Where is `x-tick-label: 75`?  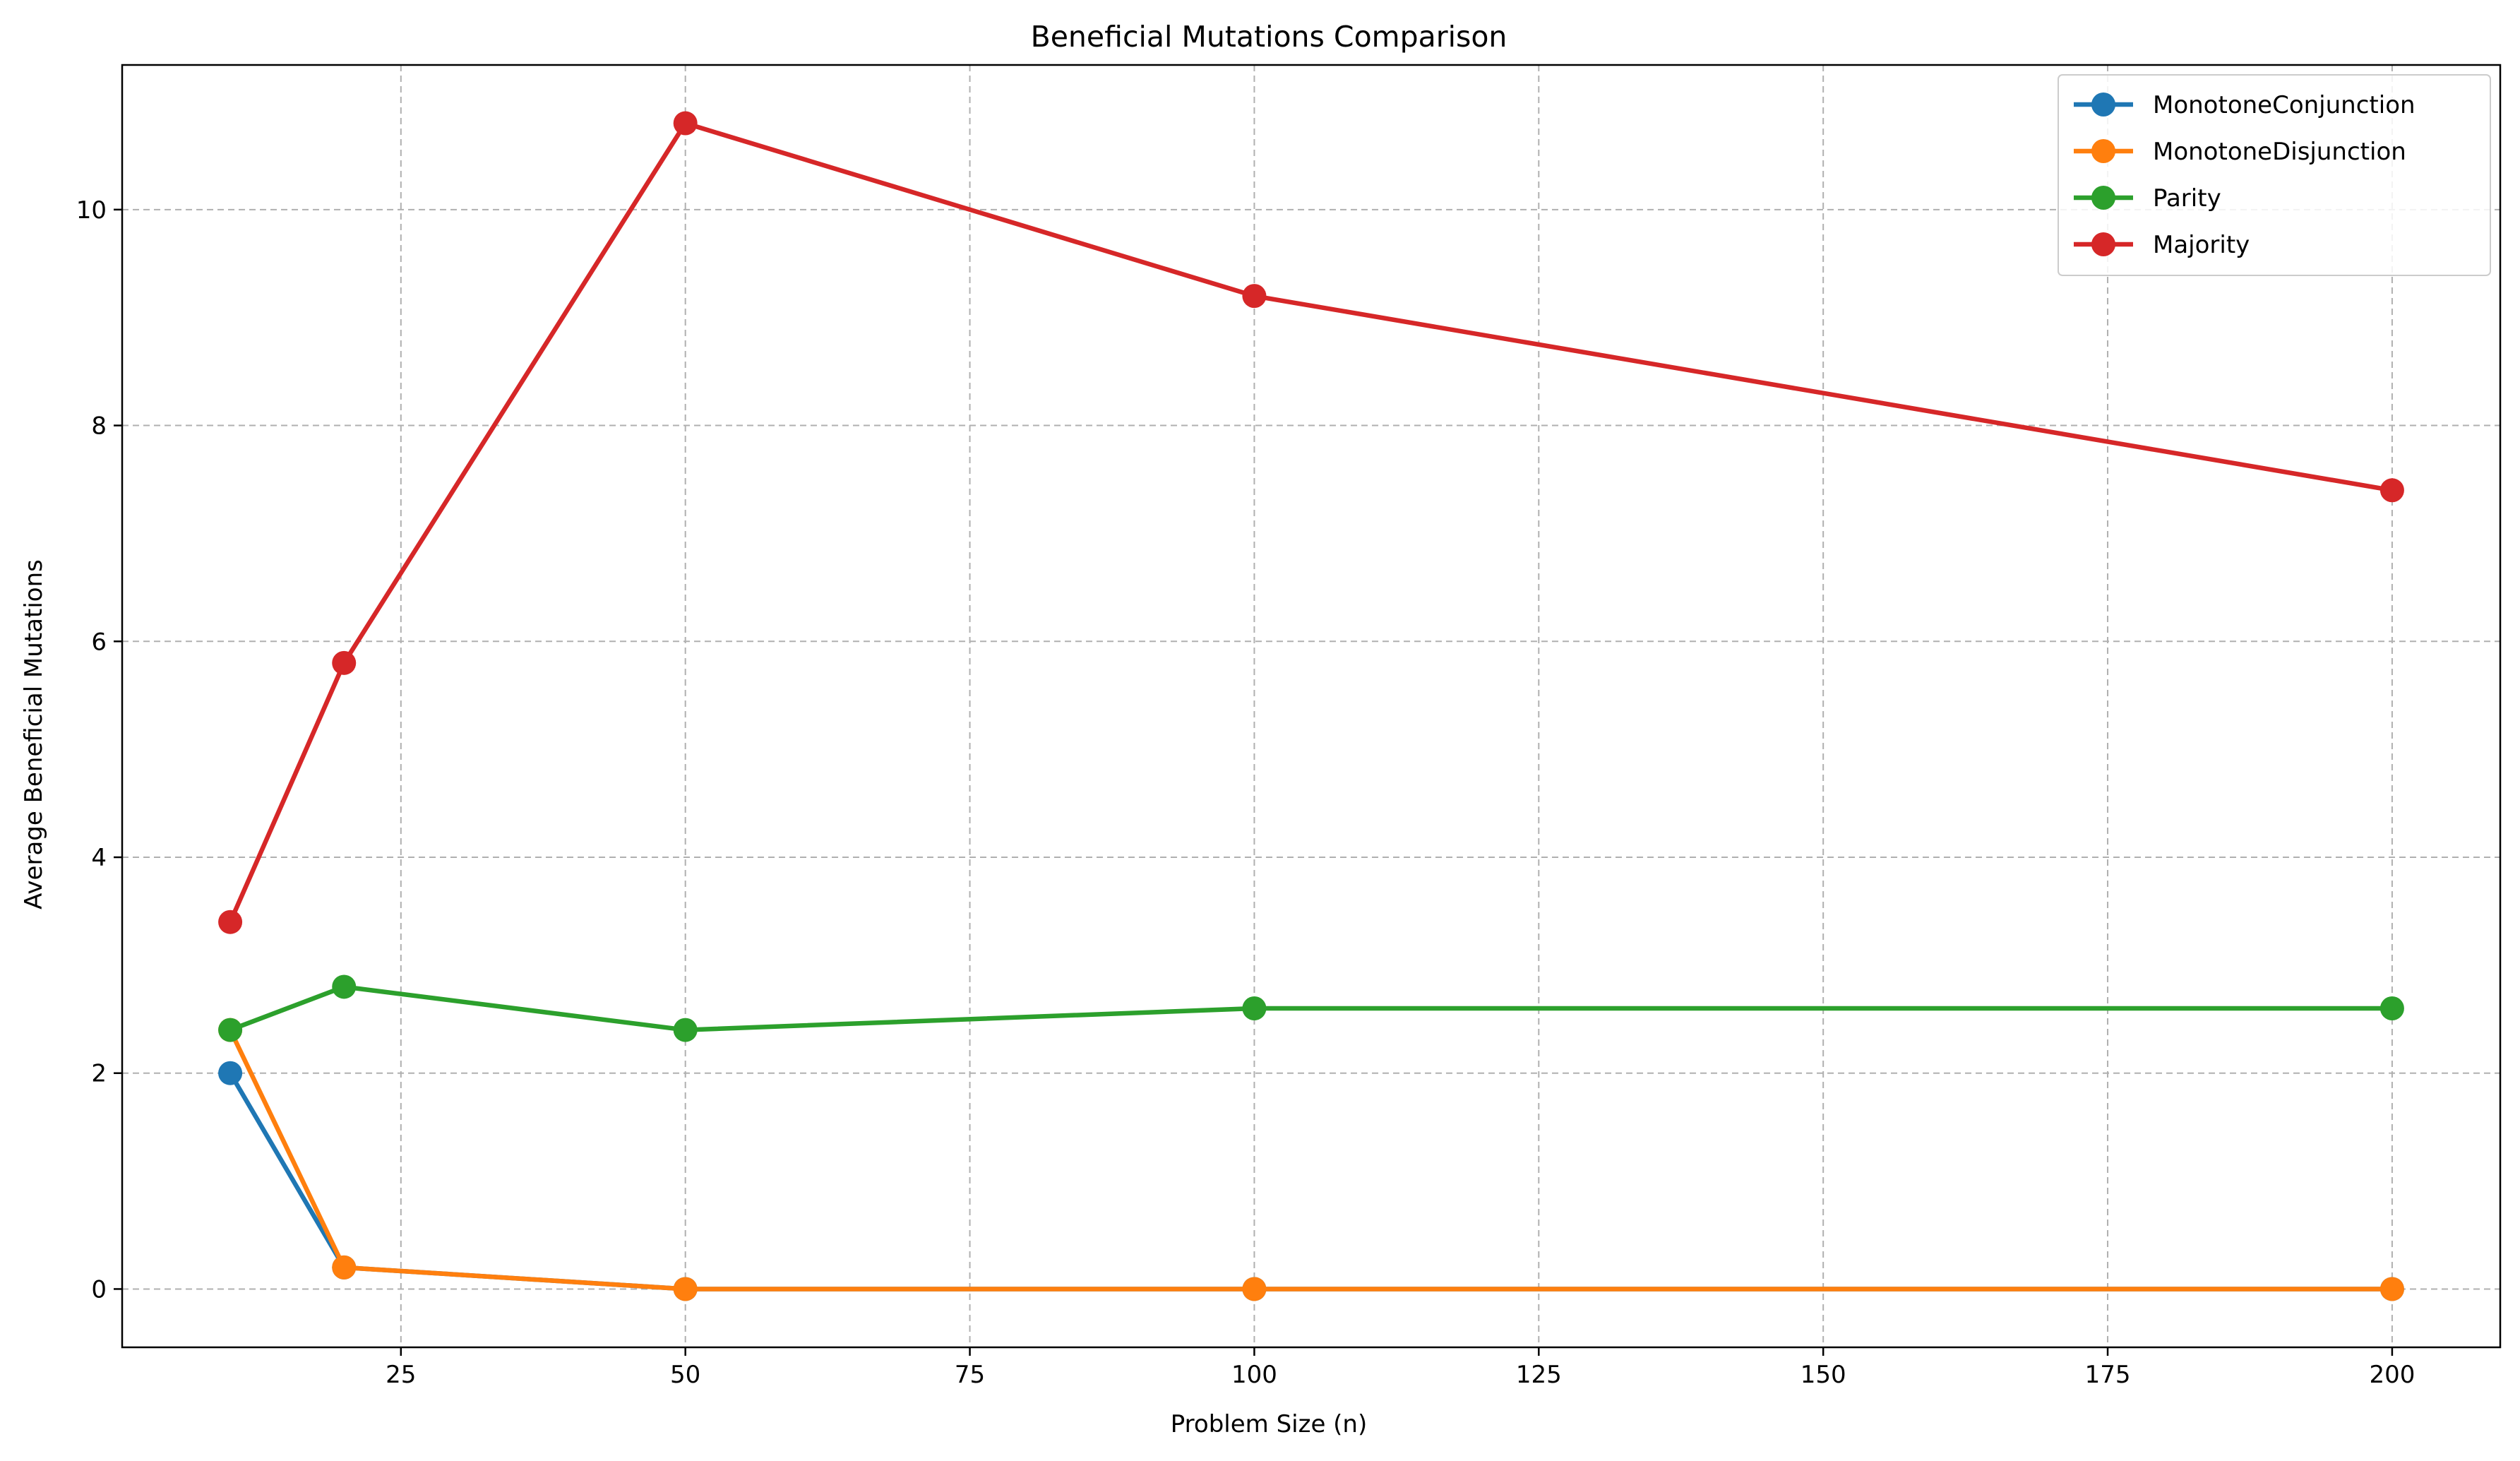
x-tick-label: 75 is located at coordinates (970, 1375).